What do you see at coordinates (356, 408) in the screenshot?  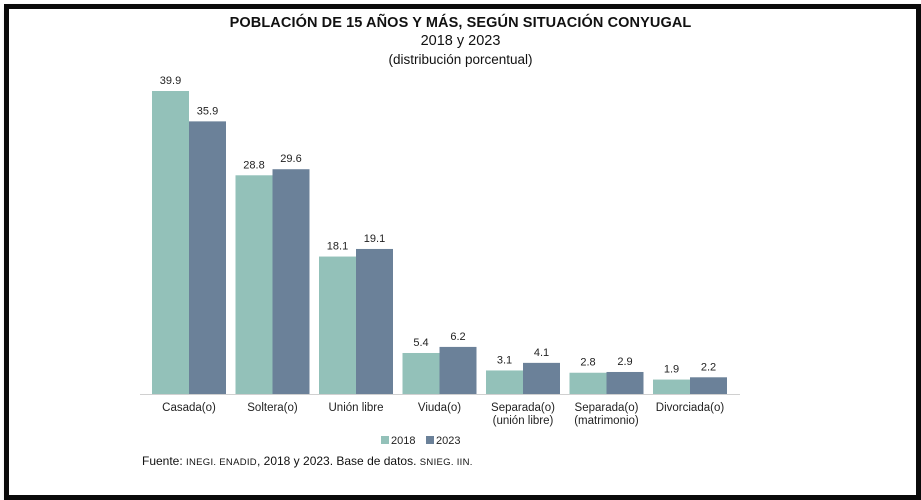 I see `category-label-2-0: Unión libre` at bounding box center [356, 408].